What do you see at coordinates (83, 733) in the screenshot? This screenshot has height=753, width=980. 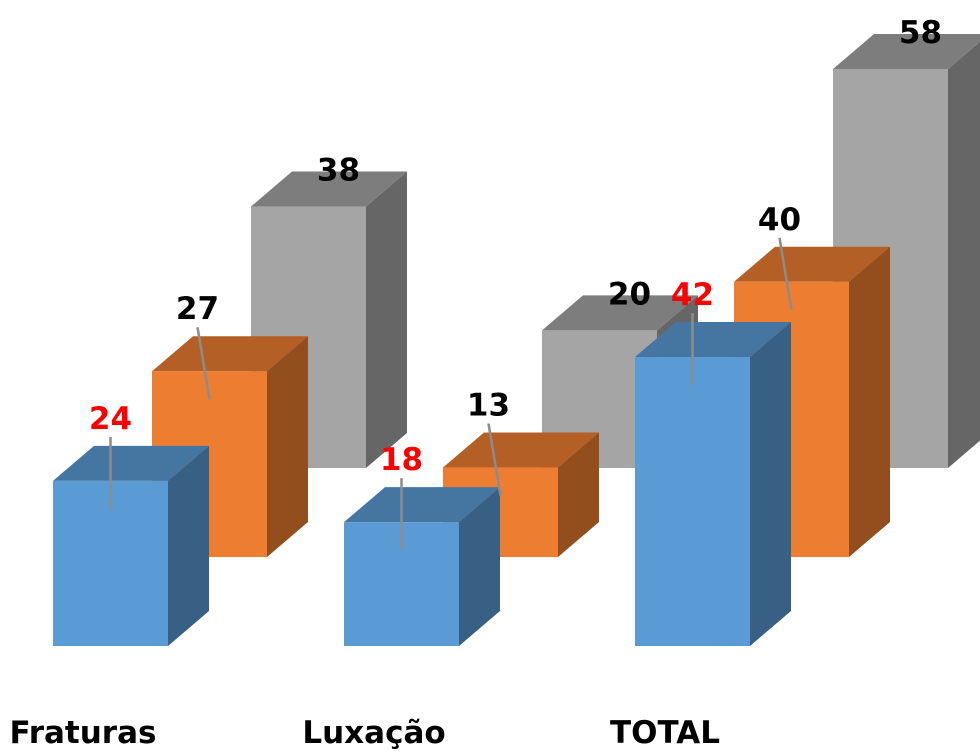 I see `category-label: Fraturas` at bounding box center [83, 733].